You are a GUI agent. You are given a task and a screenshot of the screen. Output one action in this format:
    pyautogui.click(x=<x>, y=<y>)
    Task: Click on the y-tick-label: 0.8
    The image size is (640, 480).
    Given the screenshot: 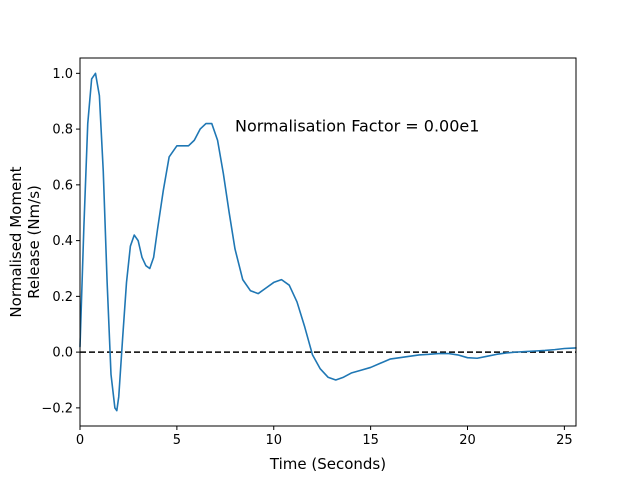 What is the action you would take?
    pyautogui.click(x=62, y=130)
    